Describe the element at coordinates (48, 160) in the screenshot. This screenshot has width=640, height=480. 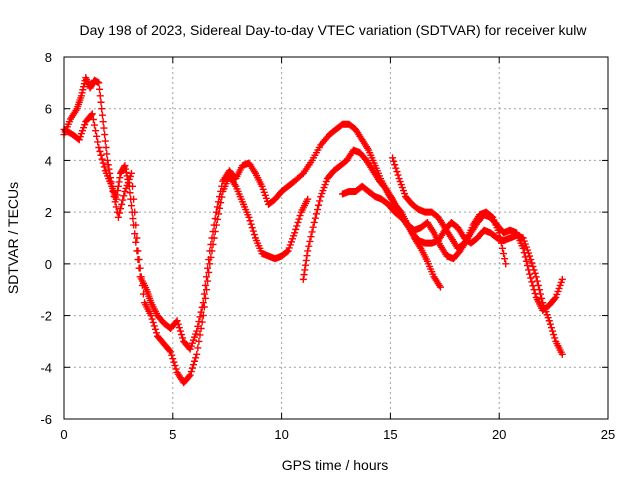
I see `y-tick-label: 4` at that location.